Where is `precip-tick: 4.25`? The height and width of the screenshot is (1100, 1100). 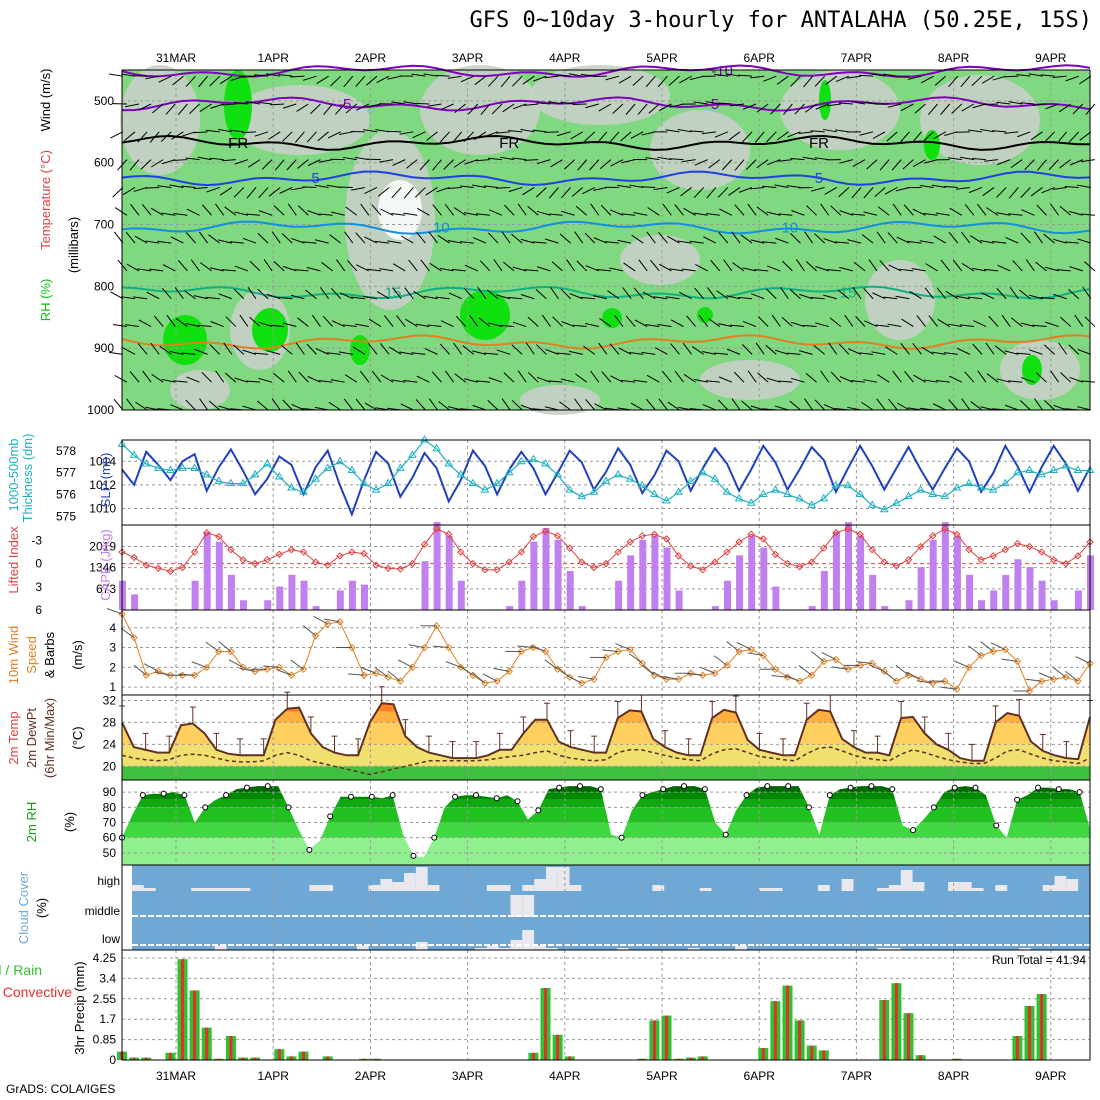
precip-tick: 4.25 is located at coordinates (105, 958).